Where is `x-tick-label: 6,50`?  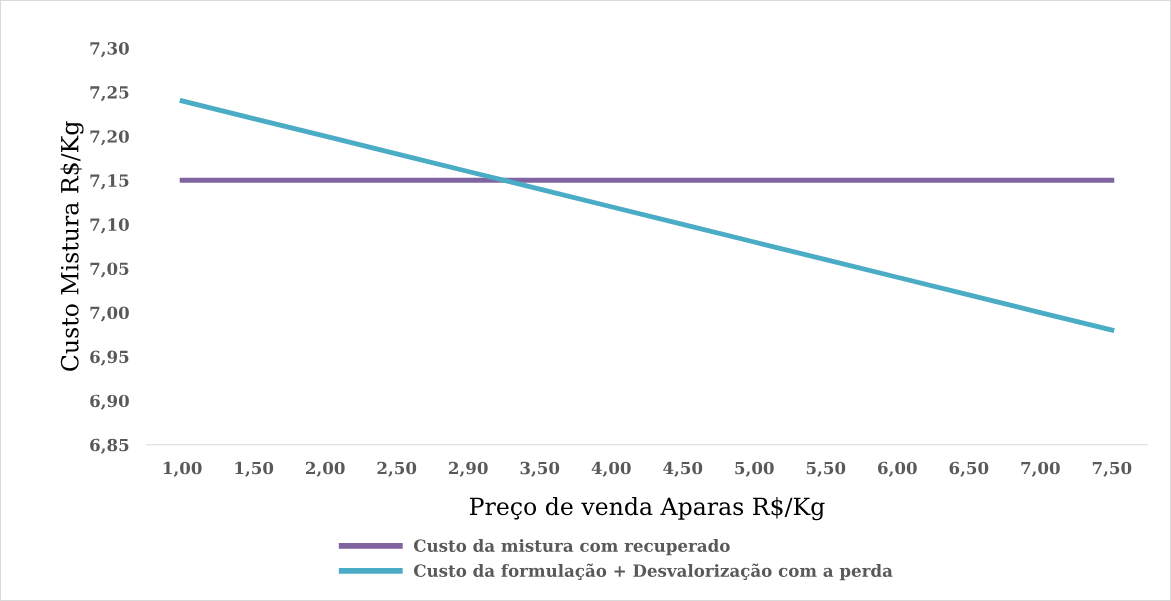 x-tick-label: 6,50 is located at coordinates (969, 469).